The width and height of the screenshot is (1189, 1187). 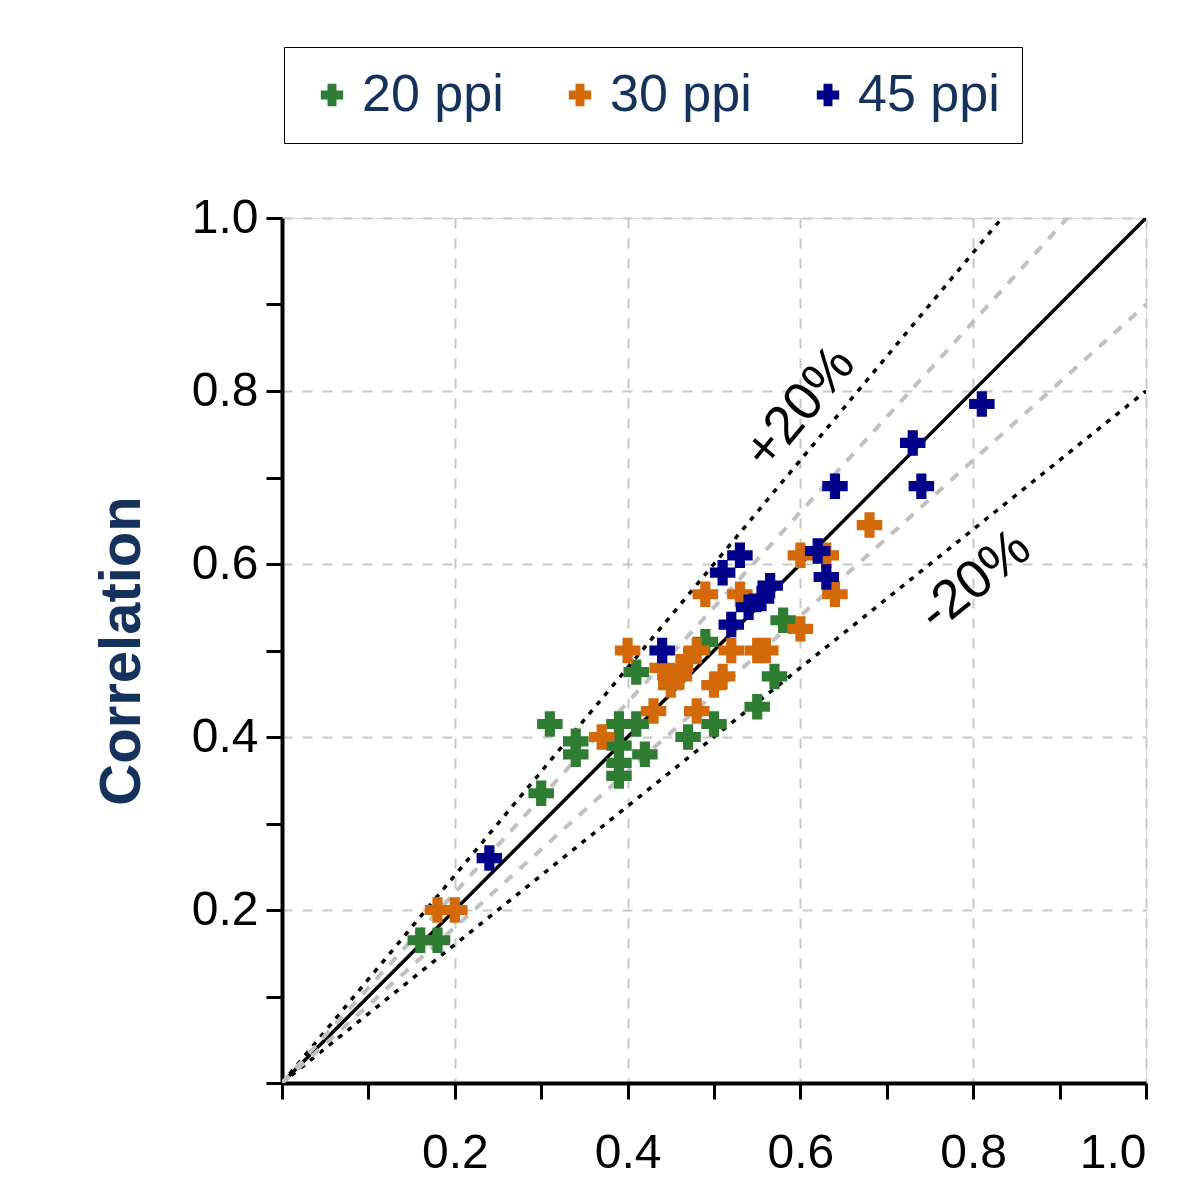 I want to click on x-tick-label: 0.8, so click(x=974, y=1151).